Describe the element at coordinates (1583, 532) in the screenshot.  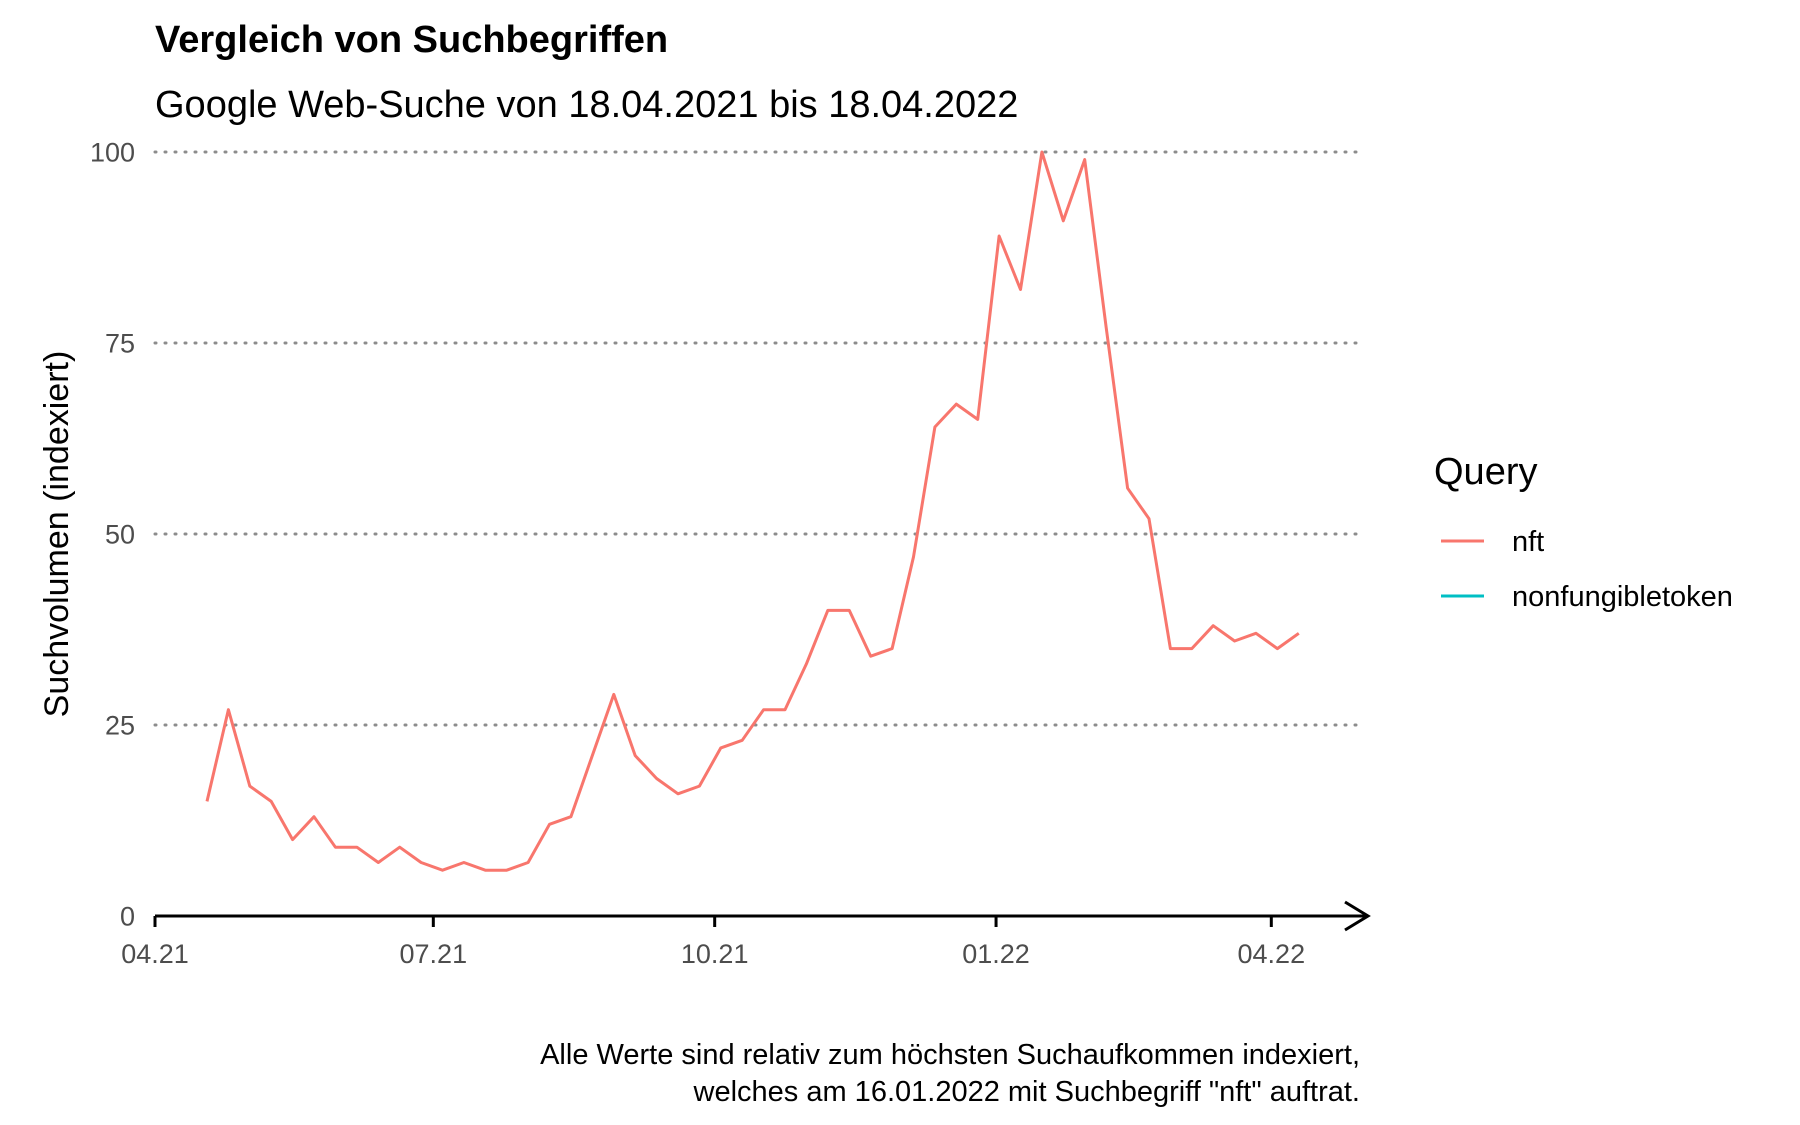
I see `legend: Query nft nonfungibletoken` at that location.